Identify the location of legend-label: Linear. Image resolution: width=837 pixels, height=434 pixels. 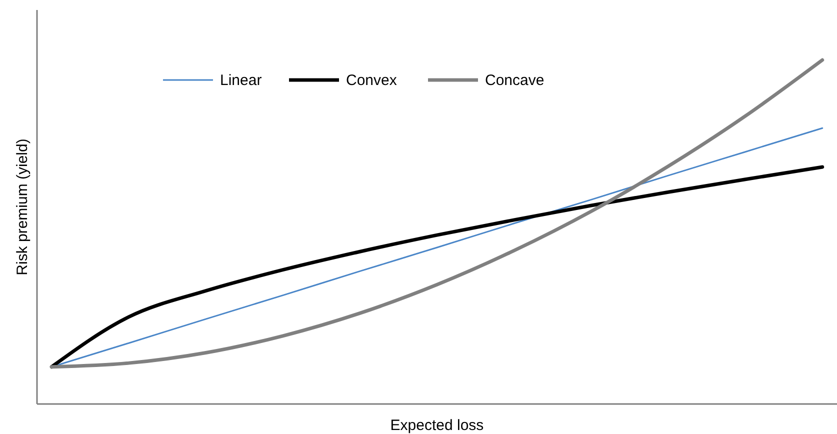
(241, 80).